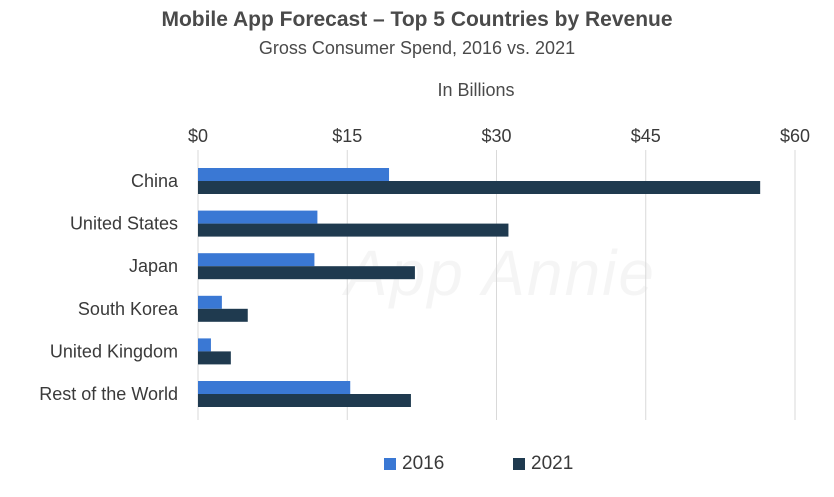 The height and width of the screenshot is (497, 834). What do you see at coordinates (417, 48) in the screenshot?
I see `chart-subtitle: Gross Consumer Spend, 2016 vs. 2021` at bounding box center [417, 48].